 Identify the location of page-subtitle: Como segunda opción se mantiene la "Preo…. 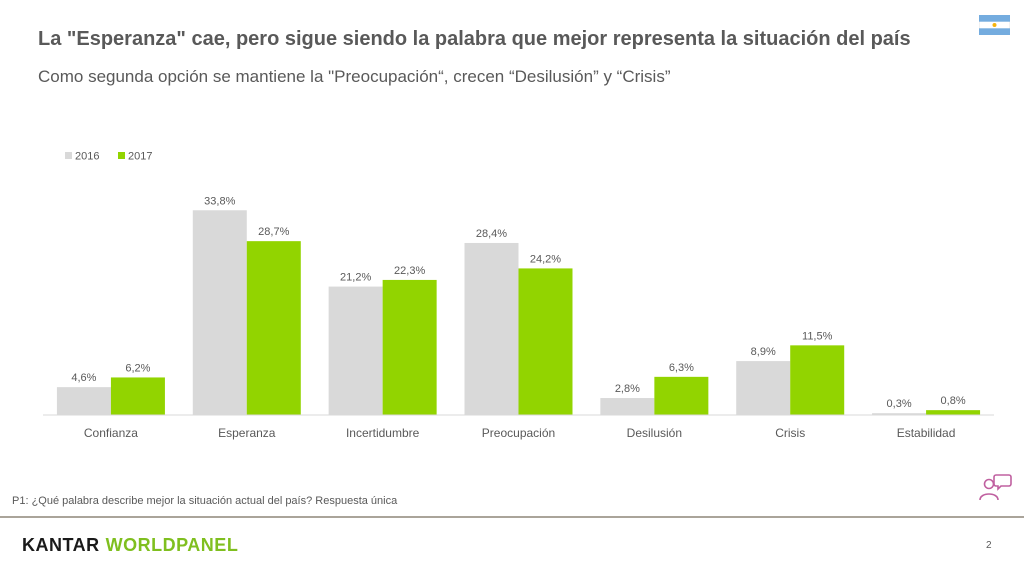
(354, 76).